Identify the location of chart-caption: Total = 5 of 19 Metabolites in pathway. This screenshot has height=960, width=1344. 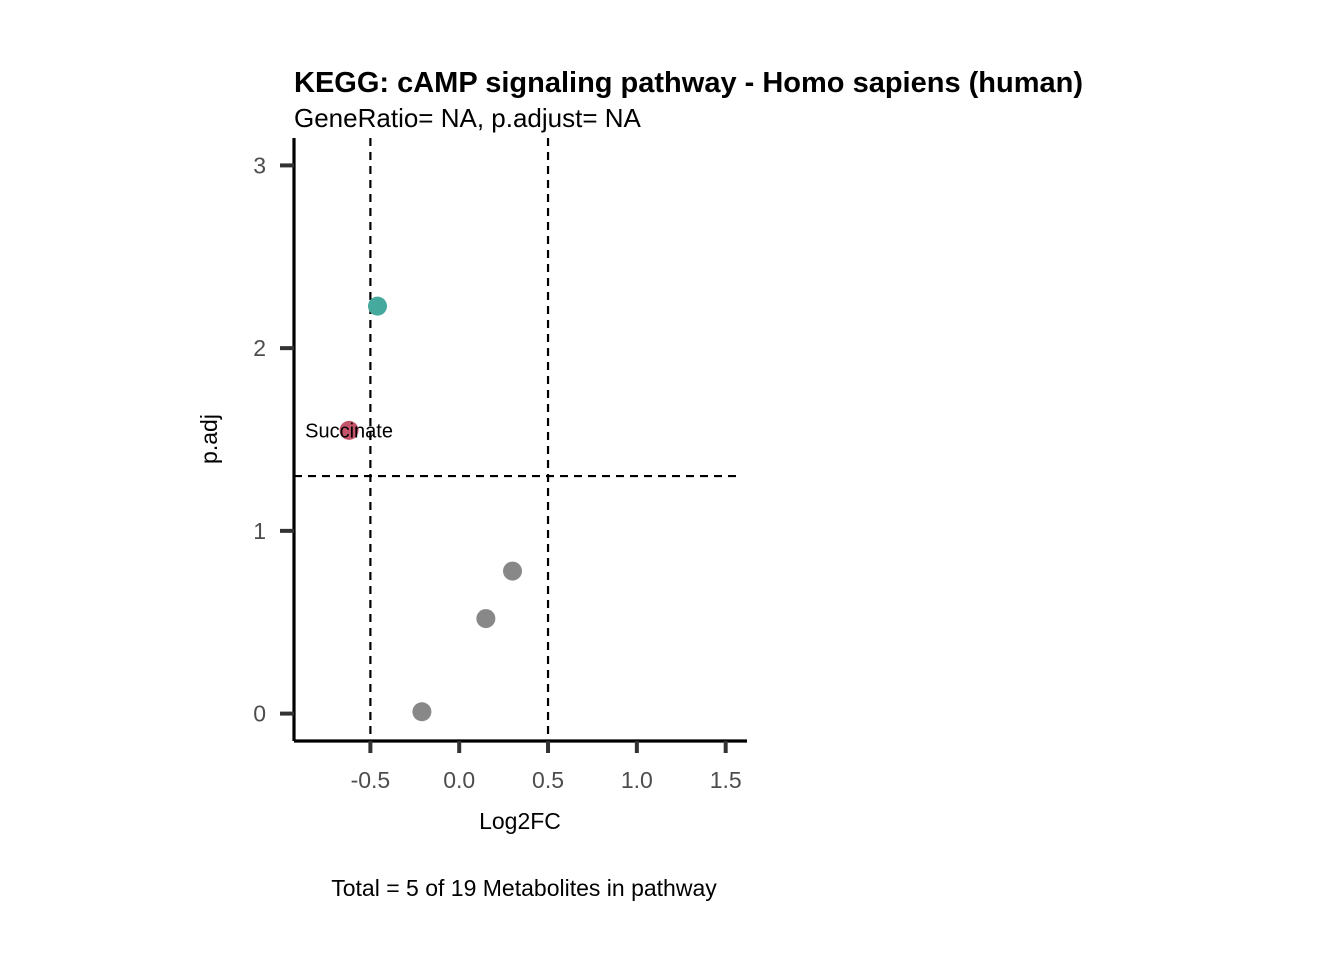
(524, 888).